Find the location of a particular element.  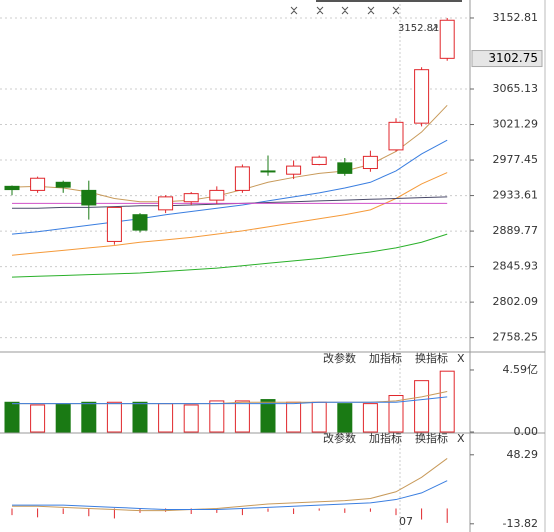

x-tick-label: 07 is located at coordinates (406, 521).